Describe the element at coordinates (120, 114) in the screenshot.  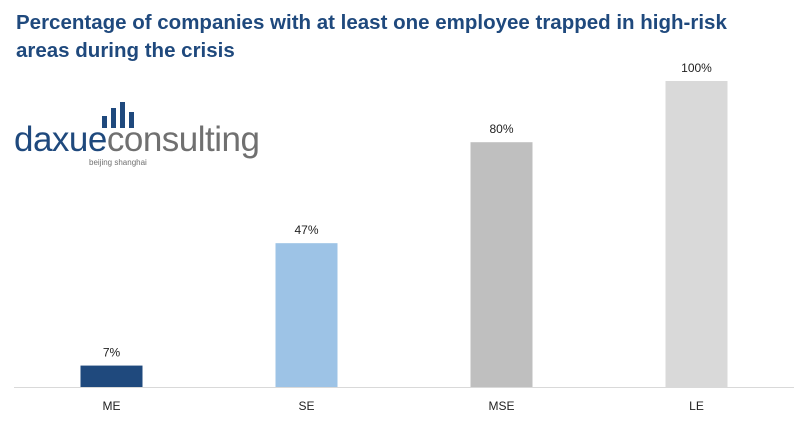
I see `logo-bars-icon` at that location.